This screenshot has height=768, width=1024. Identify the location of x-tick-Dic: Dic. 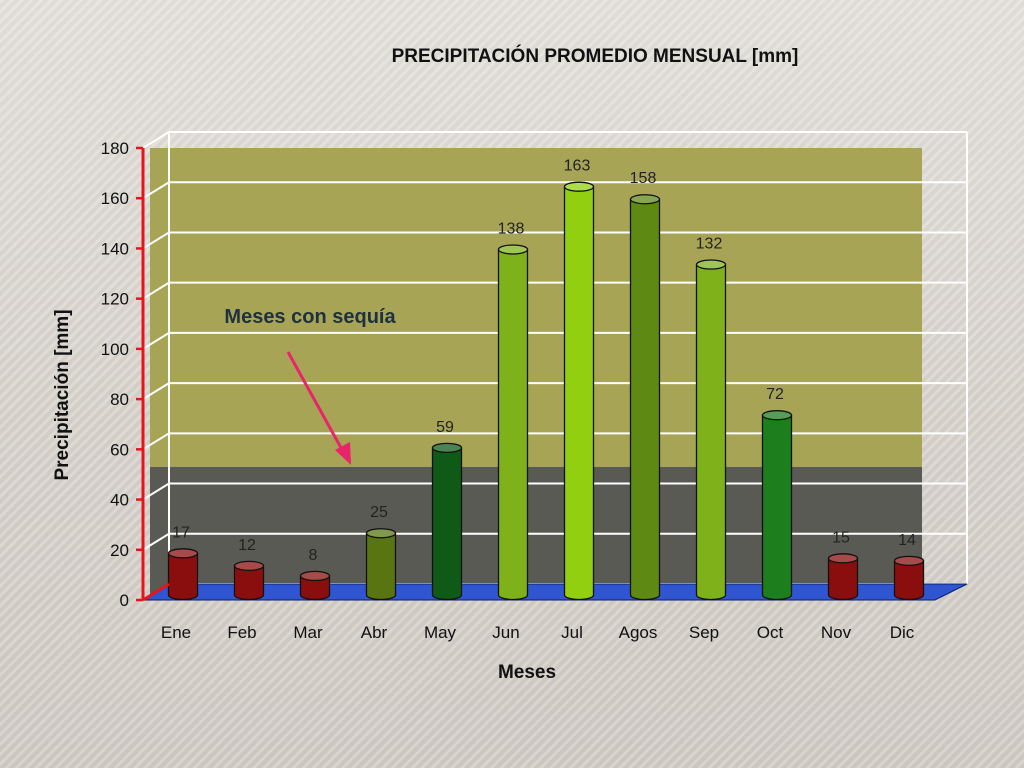
(902, 632).